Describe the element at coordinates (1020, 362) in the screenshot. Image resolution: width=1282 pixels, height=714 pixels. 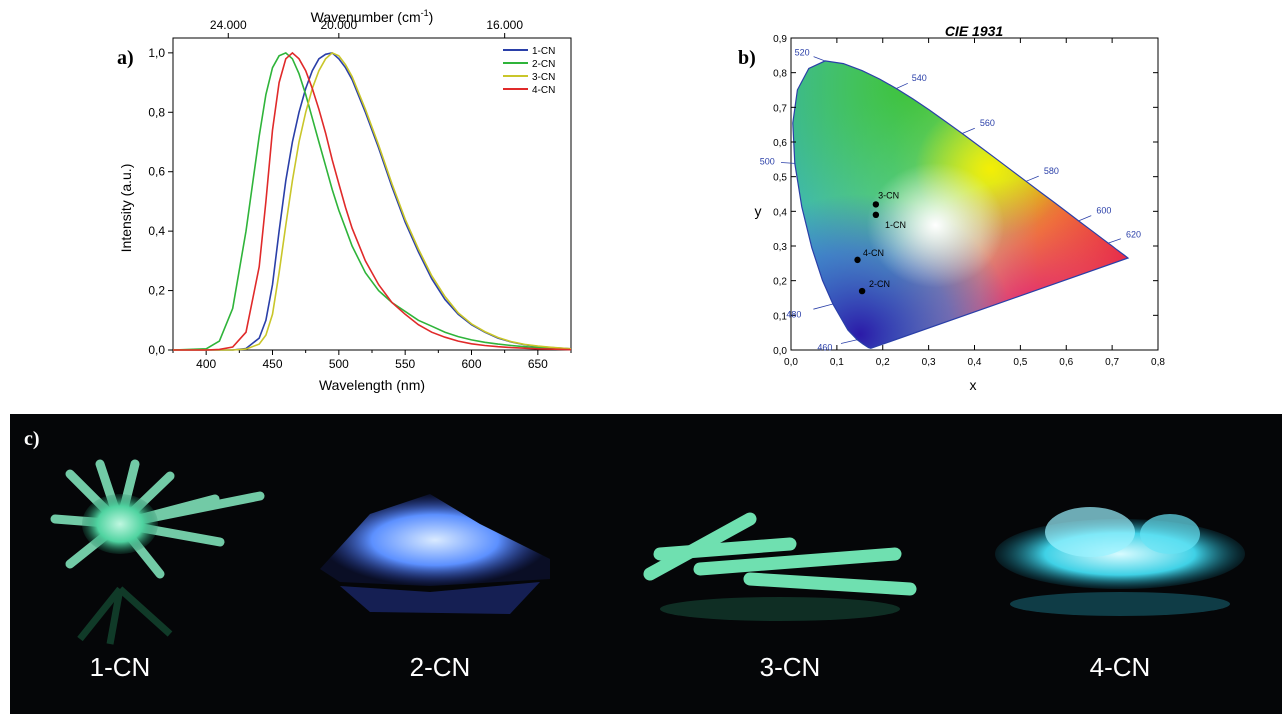
I see `x-tick-label: 0,5` at that location.